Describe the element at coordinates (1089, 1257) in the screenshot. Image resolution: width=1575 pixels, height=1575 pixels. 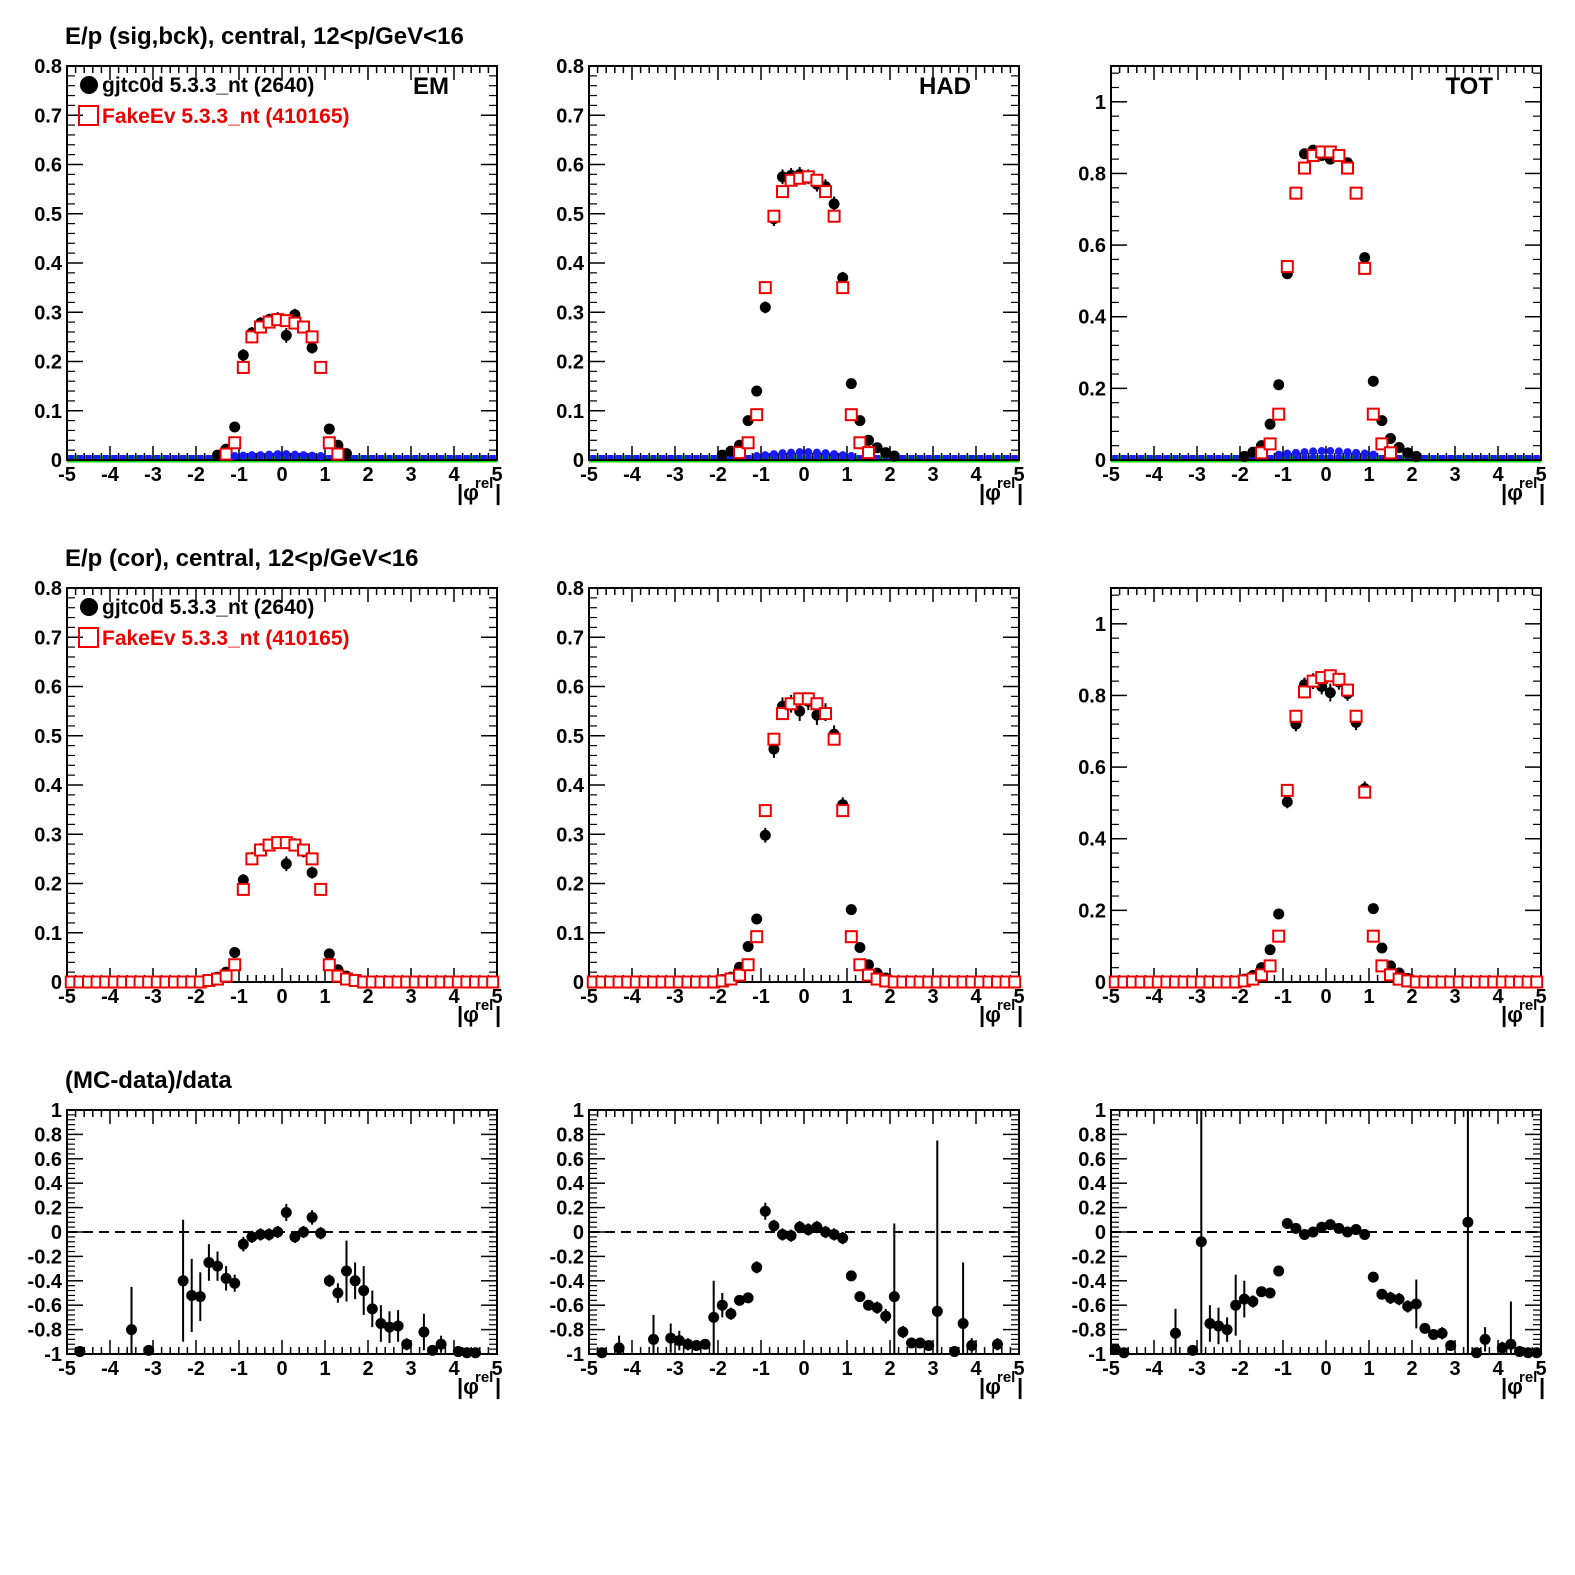
I see `y-tick-label: -0.2` at that location.